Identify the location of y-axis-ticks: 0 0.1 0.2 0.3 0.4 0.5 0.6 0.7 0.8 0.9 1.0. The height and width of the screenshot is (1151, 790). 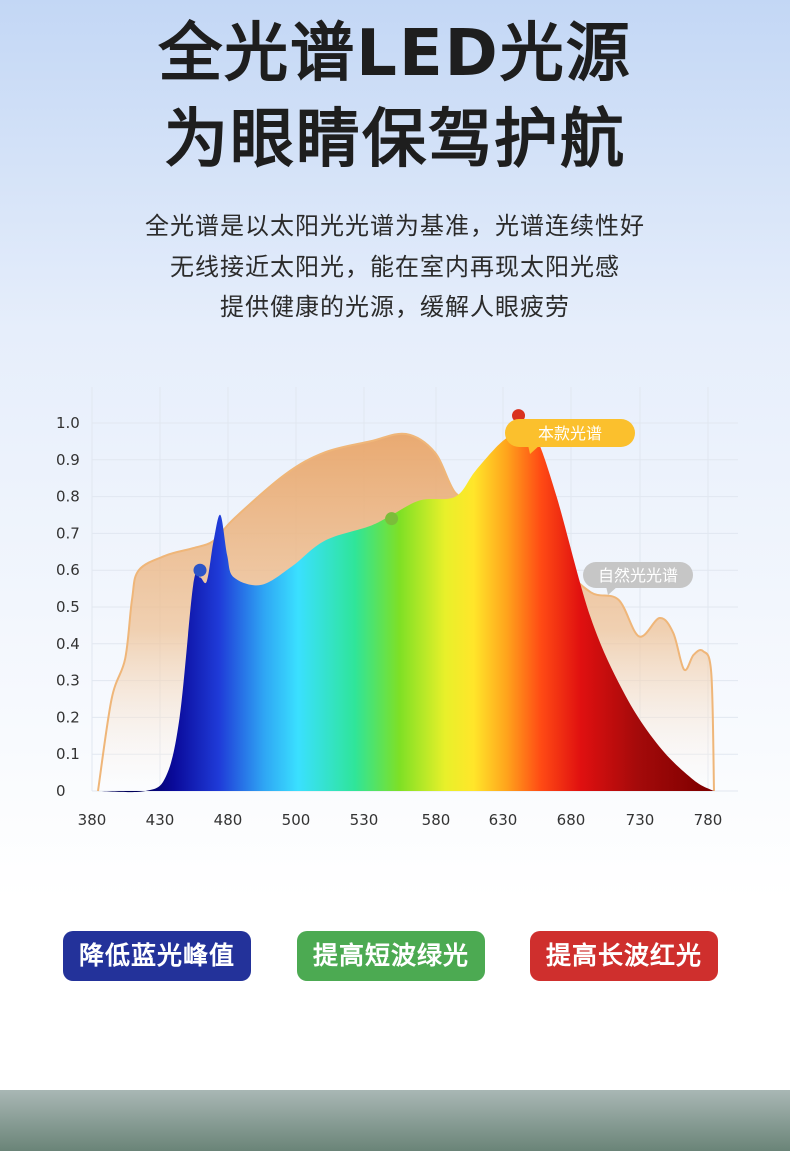
(68, 607).